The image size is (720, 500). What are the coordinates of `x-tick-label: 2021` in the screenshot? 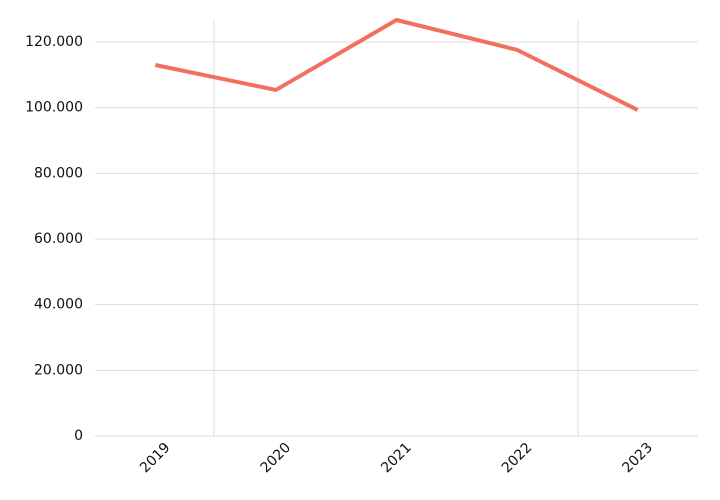 It's located at (396, 458).